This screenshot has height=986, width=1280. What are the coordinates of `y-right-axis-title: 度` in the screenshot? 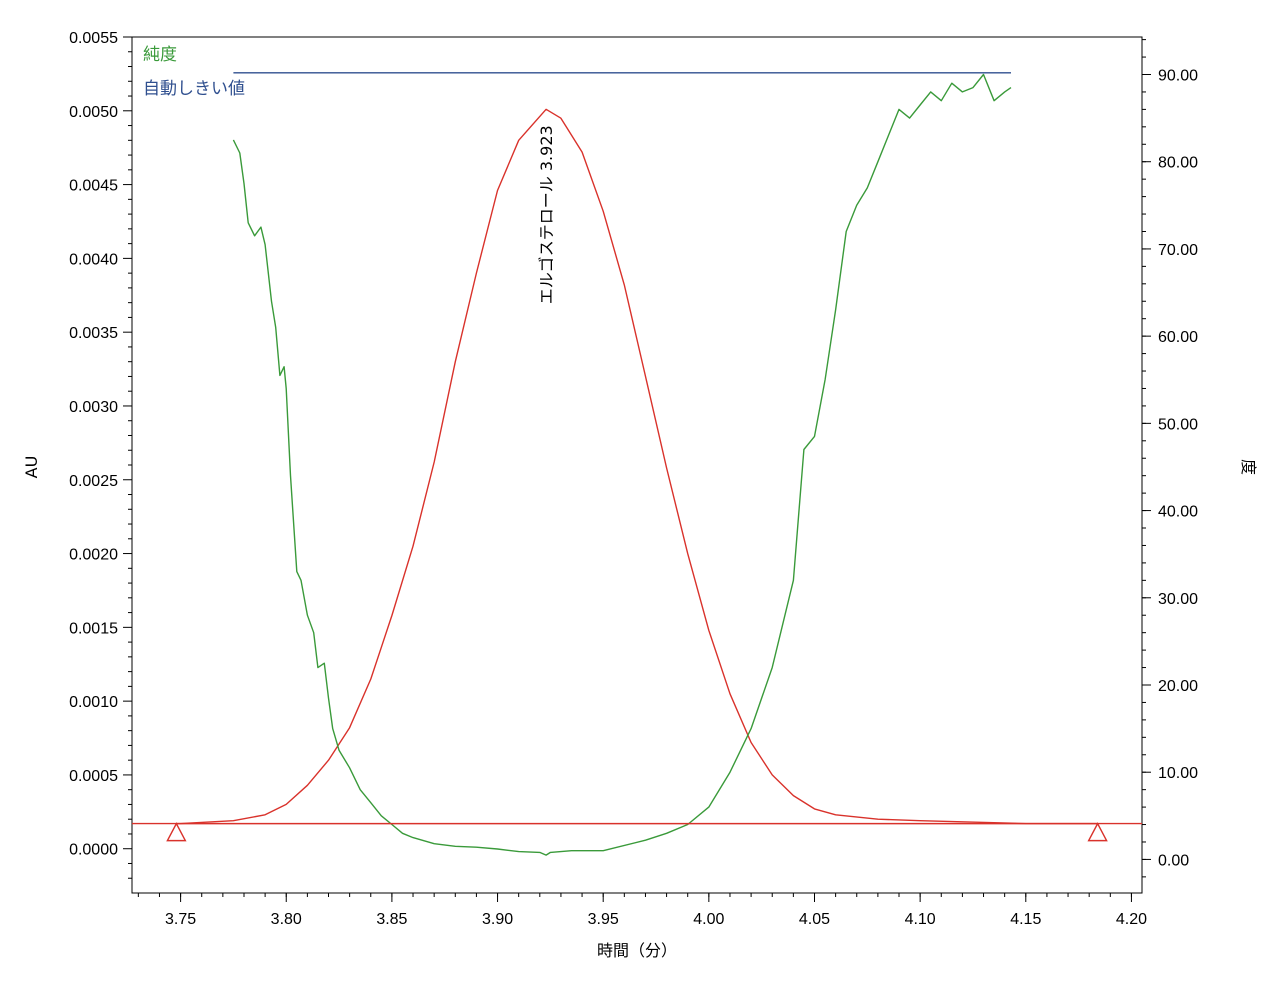 It's located at (1248, 467).